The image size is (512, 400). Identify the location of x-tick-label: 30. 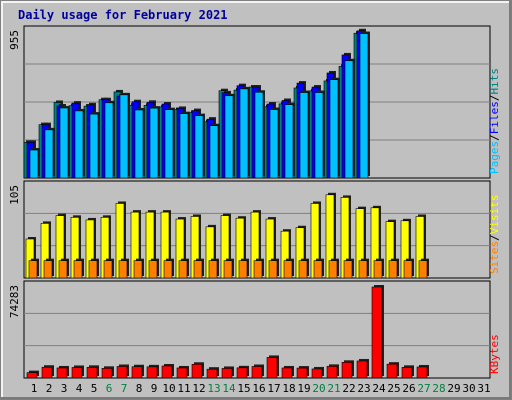
(468, 388).